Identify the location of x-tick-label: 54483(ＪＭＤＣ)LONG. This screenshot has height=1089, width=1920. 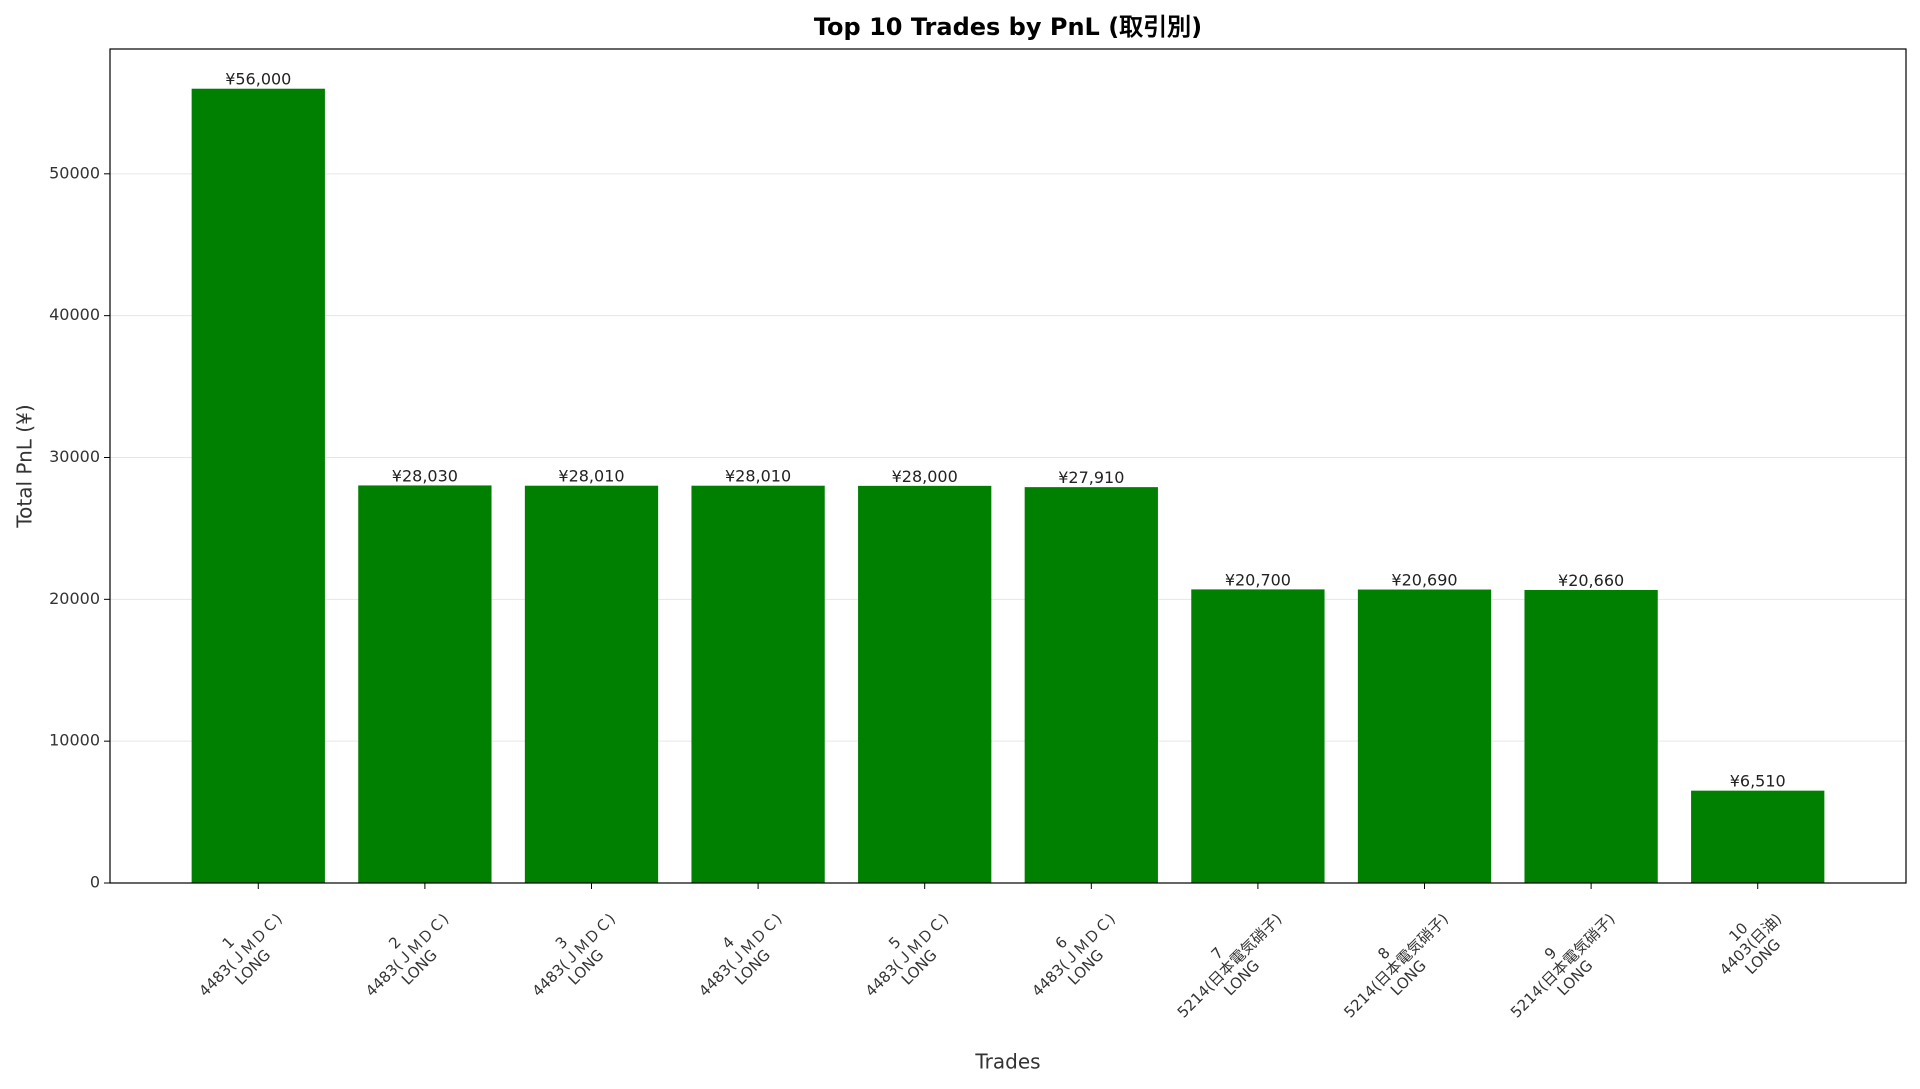
(907, 955).